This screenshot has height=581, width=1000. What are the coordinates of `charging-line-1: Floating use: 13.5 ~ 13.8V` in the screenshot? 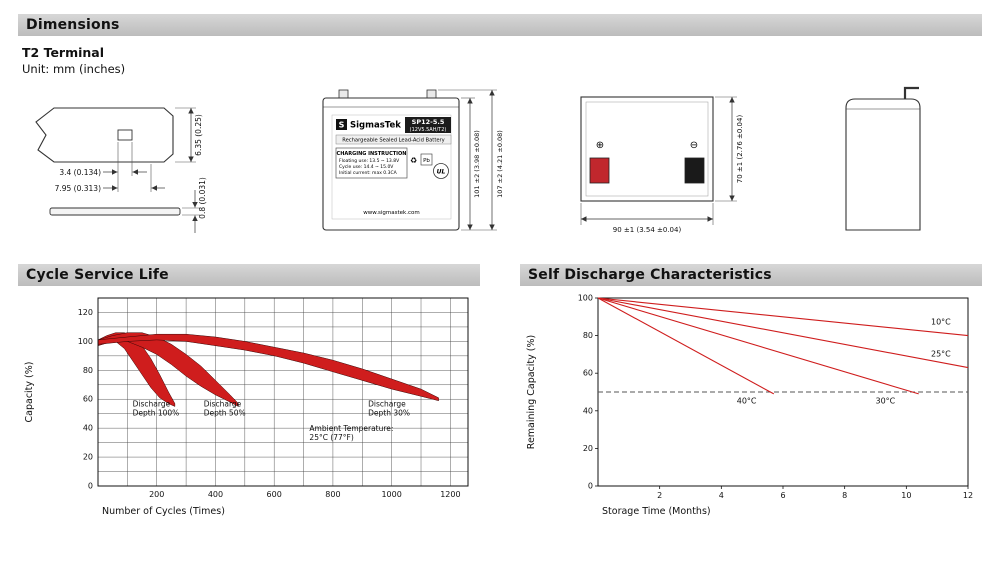 It's located at (369, 161).